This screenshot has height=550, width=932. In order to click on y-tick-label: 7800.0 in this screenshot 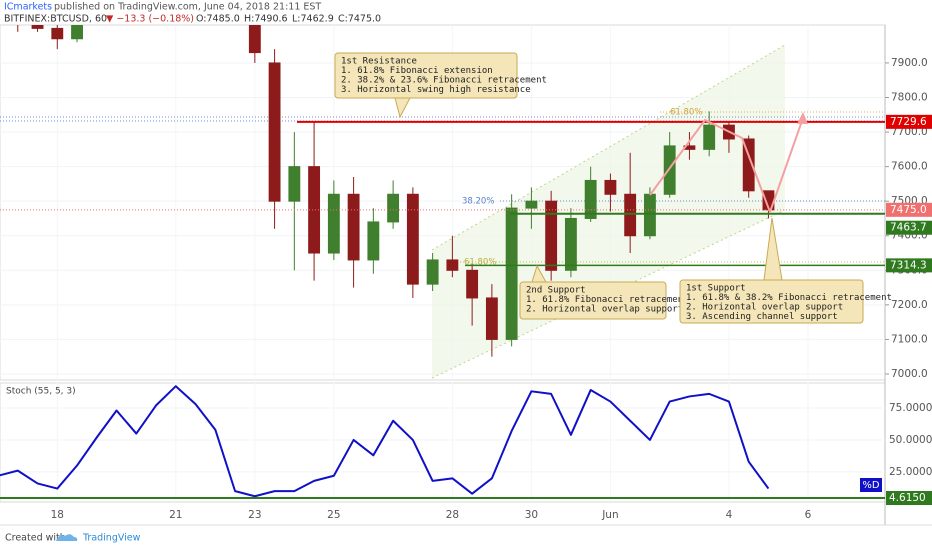, I will do `click(909, 98)`.